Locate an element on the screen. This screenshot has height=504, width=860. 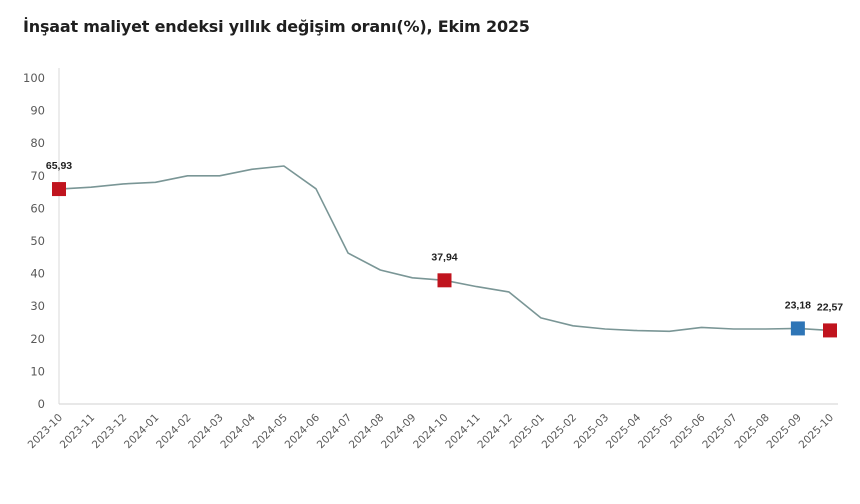
y-tick-label: 20 is located at coordinates (37, 339).